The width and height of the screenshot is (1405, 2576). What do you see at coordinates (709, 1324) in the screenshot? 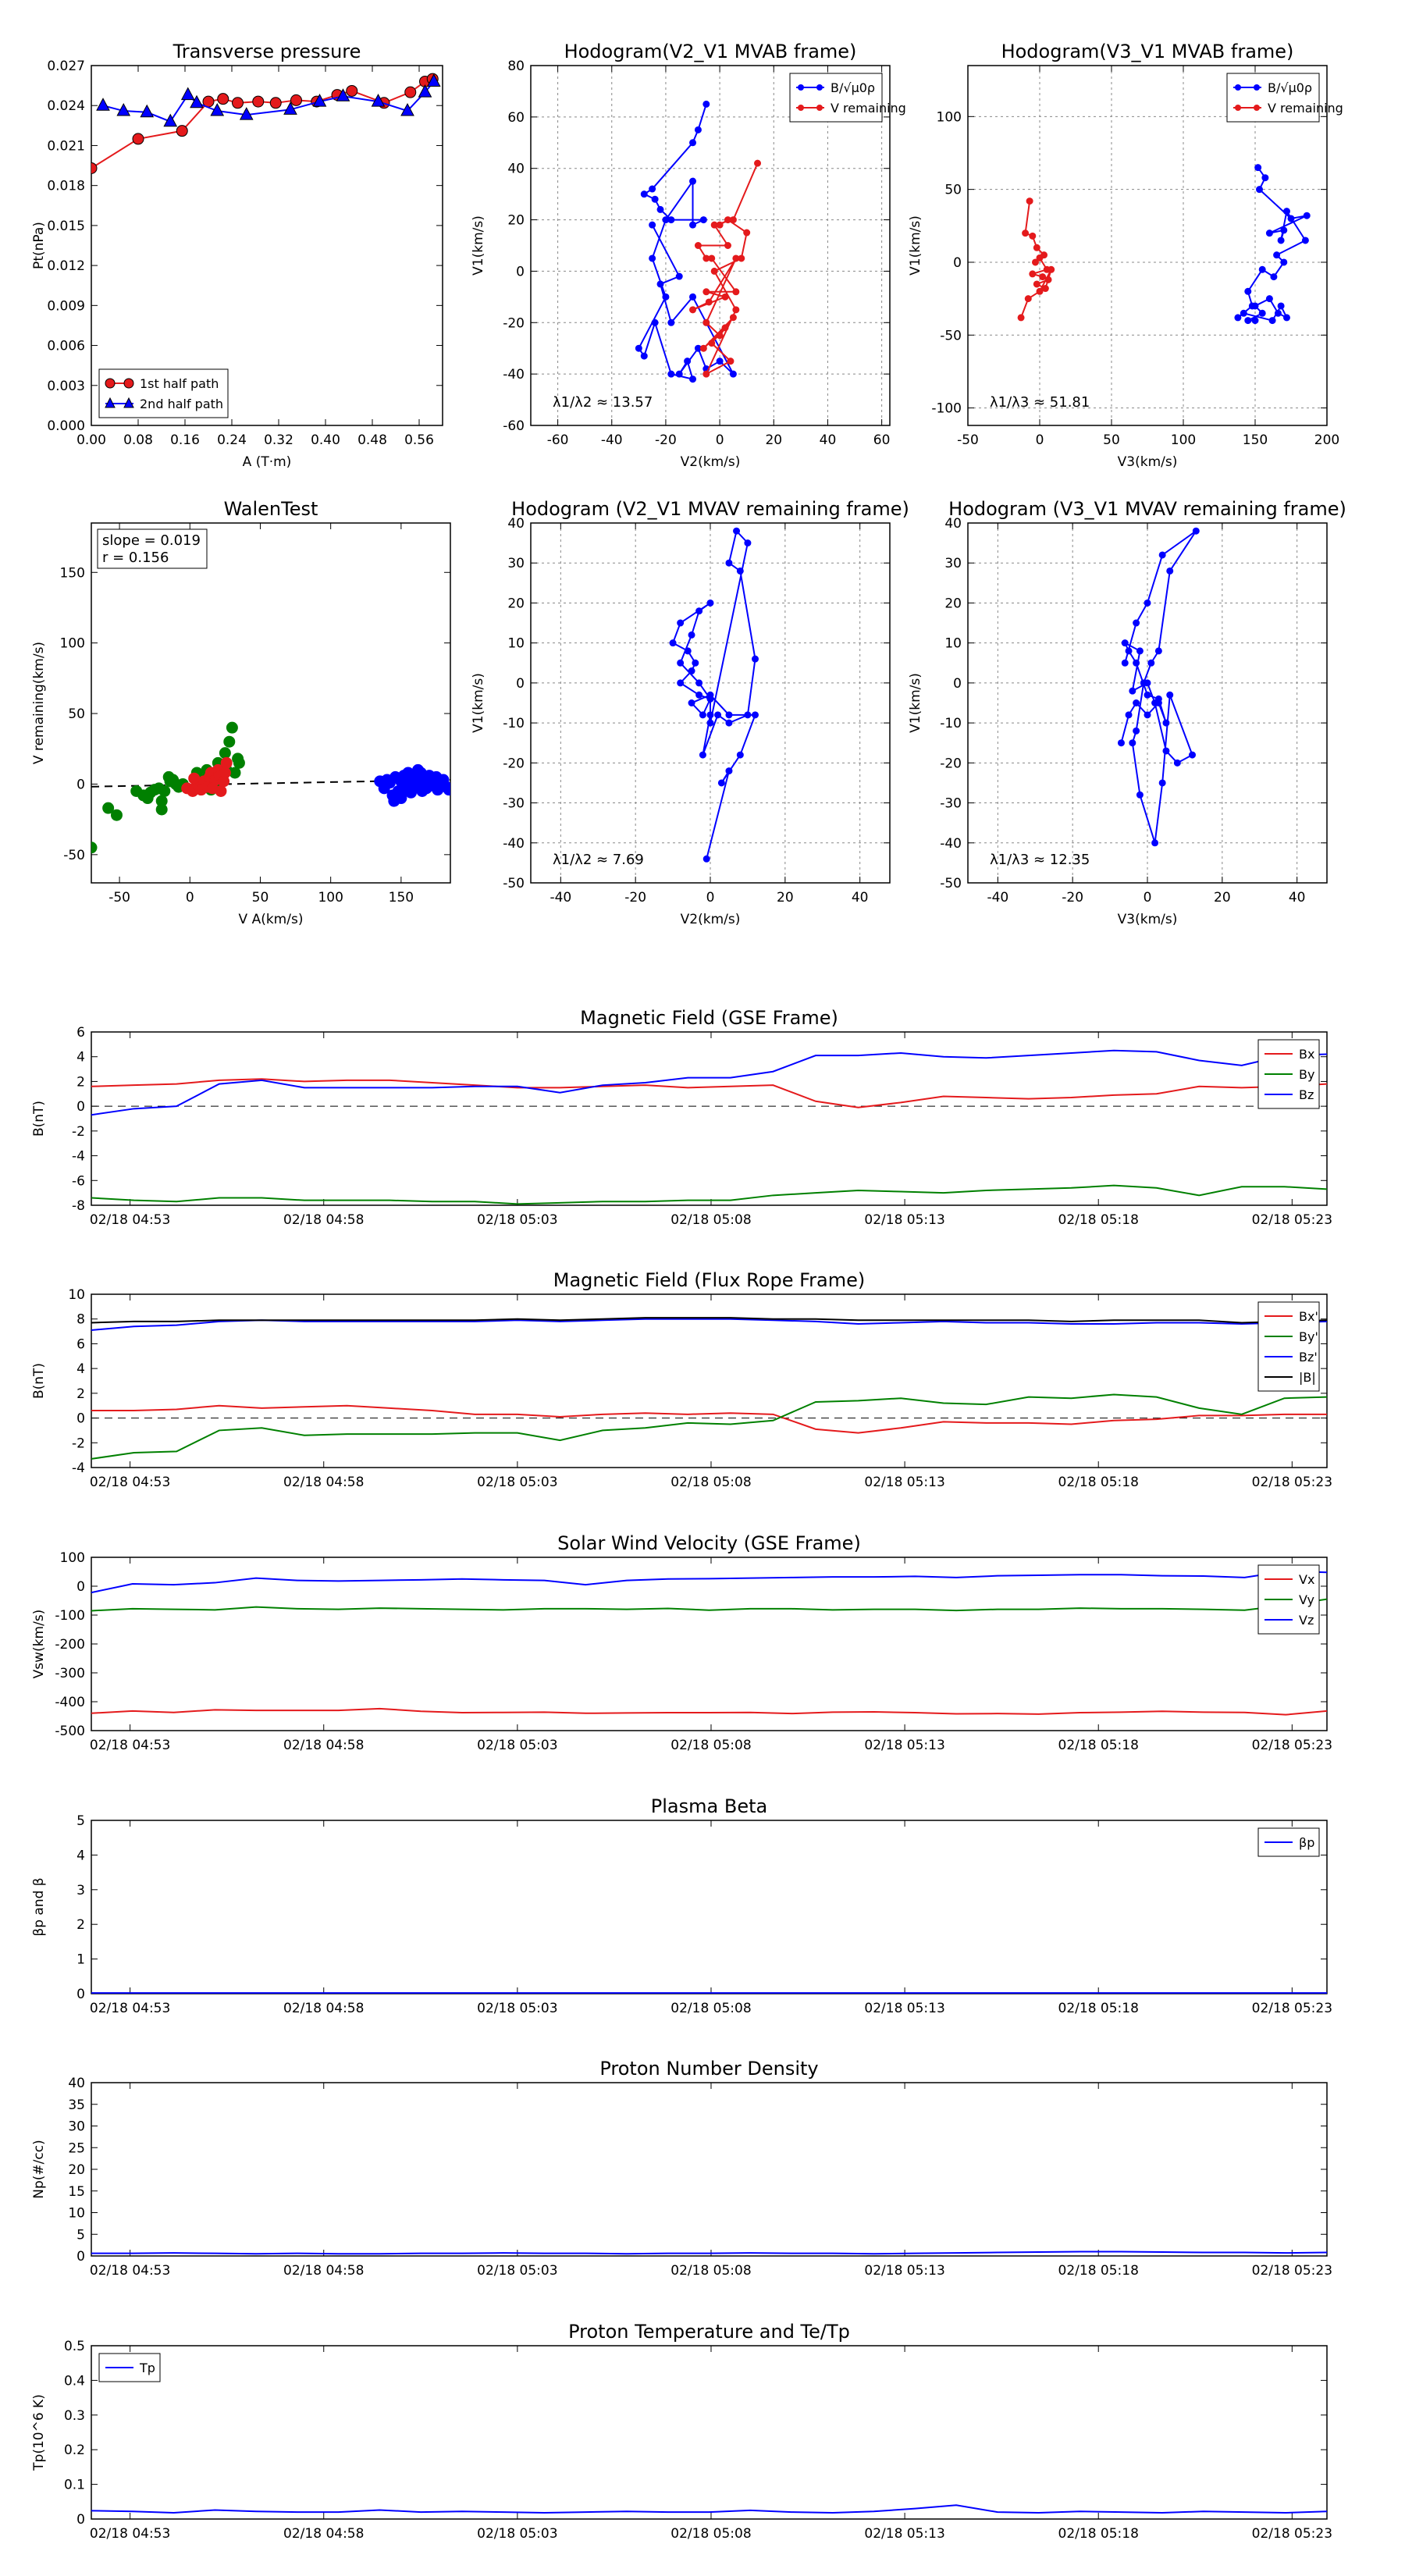
I see `series-Bz'` at bounding box center [709, 1324].